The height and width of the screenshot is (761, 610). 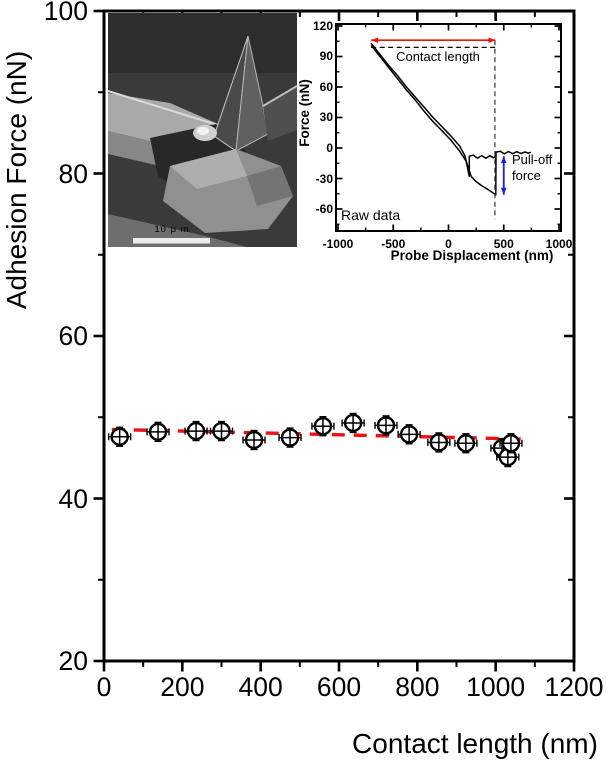 What do you see at coordinates (433, 110) in the screenshot?
I see `approach-curve` at bounding box center [433, 110].